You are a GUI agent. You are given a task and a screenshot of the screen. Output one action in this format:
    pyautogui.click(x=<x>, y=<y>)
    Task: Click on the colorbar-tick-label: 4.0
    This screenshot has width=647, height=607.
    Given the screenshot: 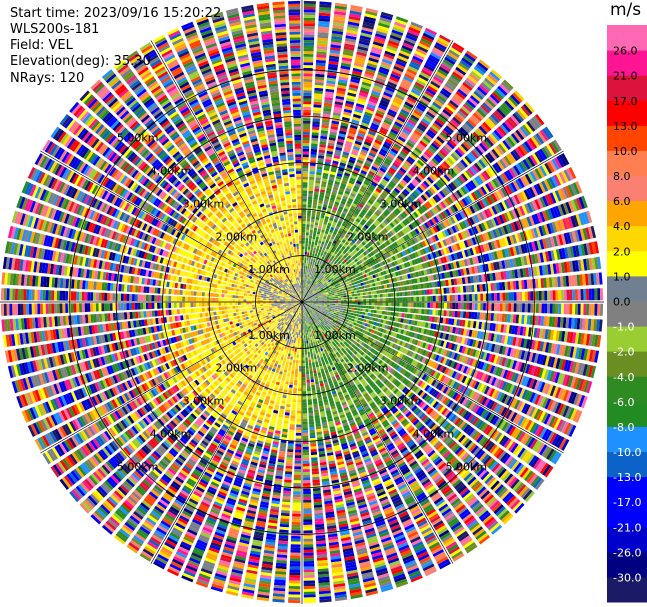 What is the action you would take?
    pyautogui.click(x=622, y=226)
    